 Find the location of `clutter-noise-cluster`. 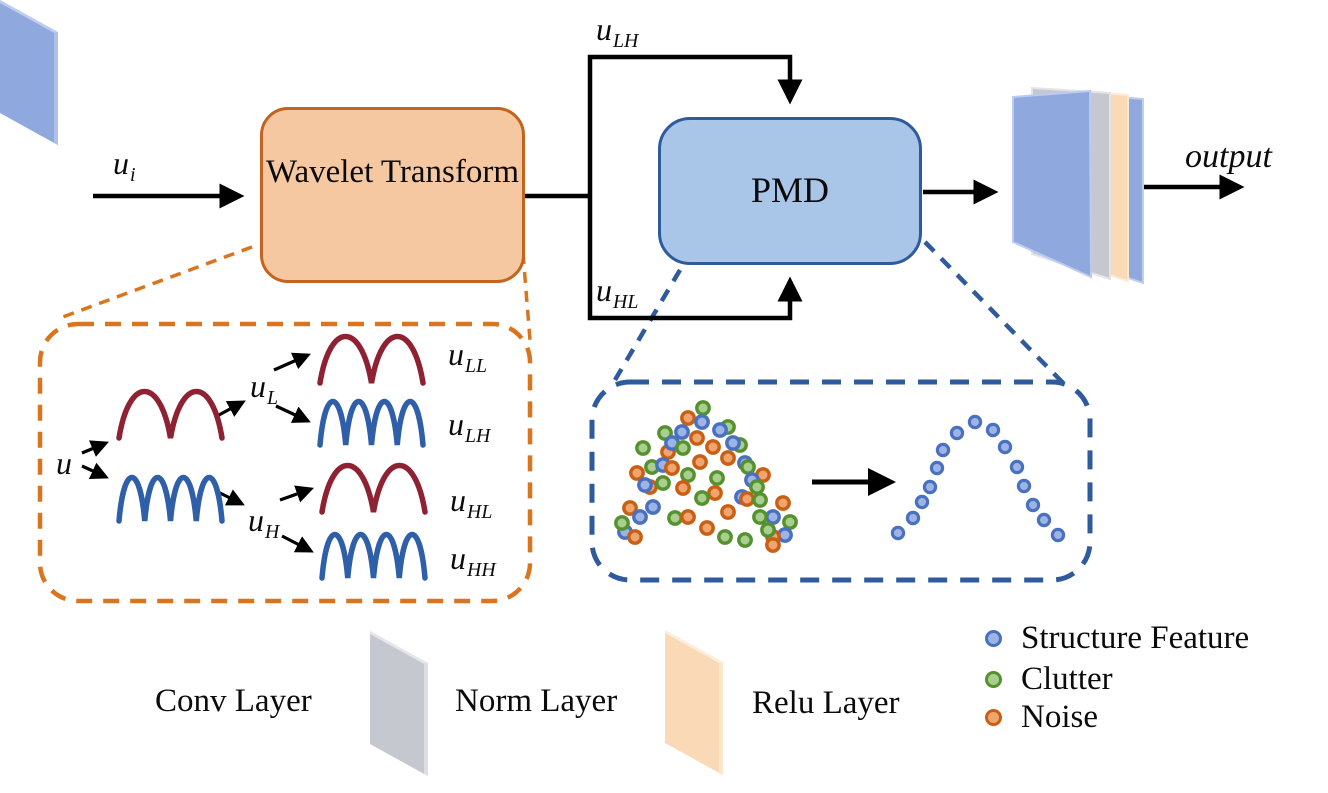

clutter-noise-cluster is located at coordinates (706, 476).